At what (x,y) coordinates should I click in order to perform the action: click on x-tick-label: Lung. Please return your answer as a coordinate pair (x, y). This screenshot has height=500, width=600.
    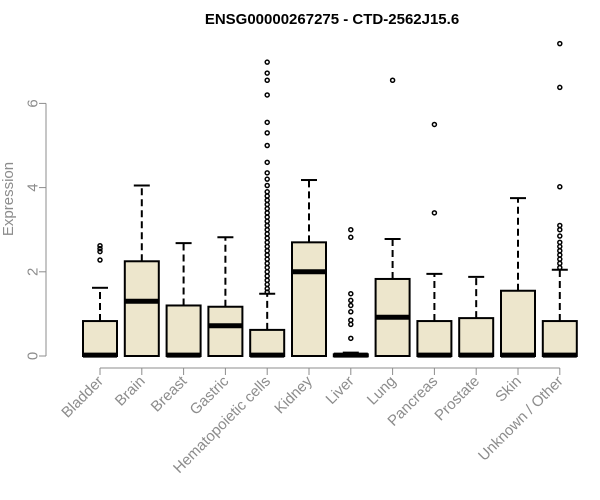
    Looking at the image, I should click on (382, 391).